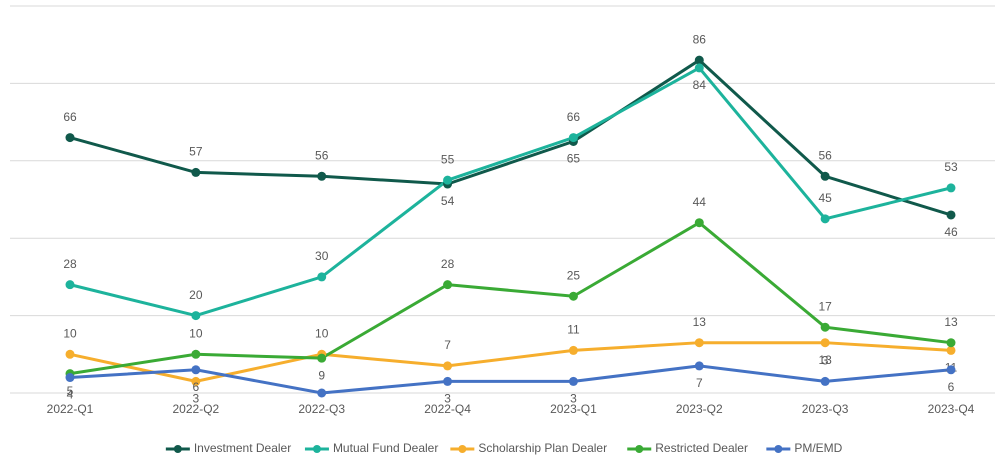 The height and width of the screenshot is (460, 1002). Describe the element at coordinates (448, 159) in the screenshot. I see `data-label: 55` at that location.